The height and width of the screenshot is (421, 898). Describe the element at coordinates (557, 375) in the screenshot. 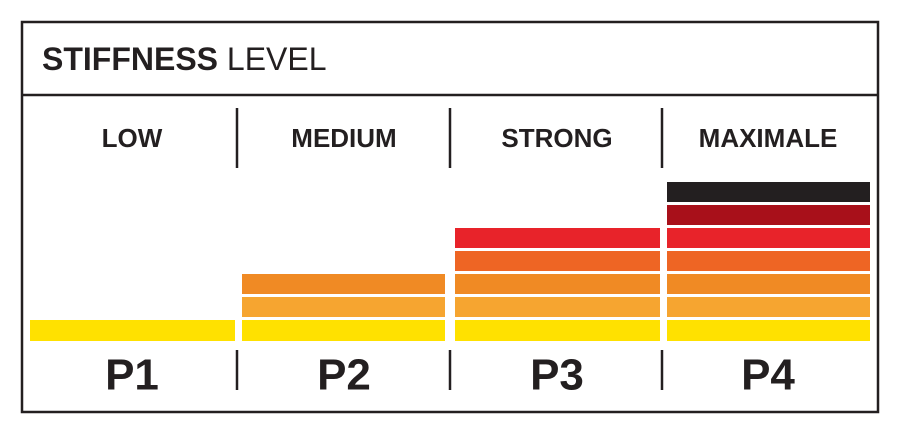

I see `level-code: P3` at that location.